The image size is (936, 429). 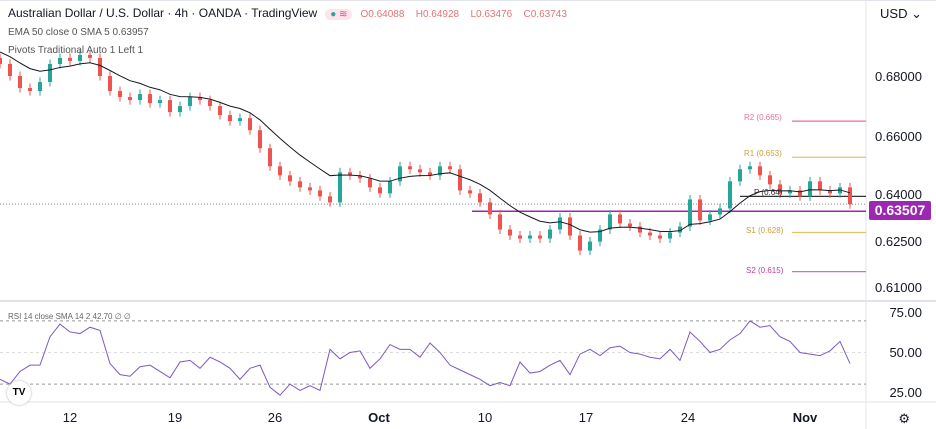 What do you see at coordinates (905, 392) in the screenshot?
I see `rsi-tick: 25.00` at bounding box center [905, 392].